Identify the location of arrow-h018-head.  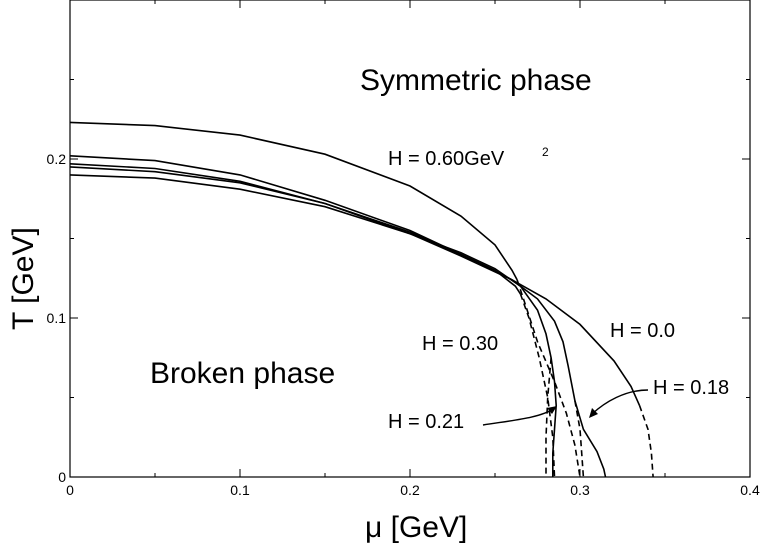
(593, 413).